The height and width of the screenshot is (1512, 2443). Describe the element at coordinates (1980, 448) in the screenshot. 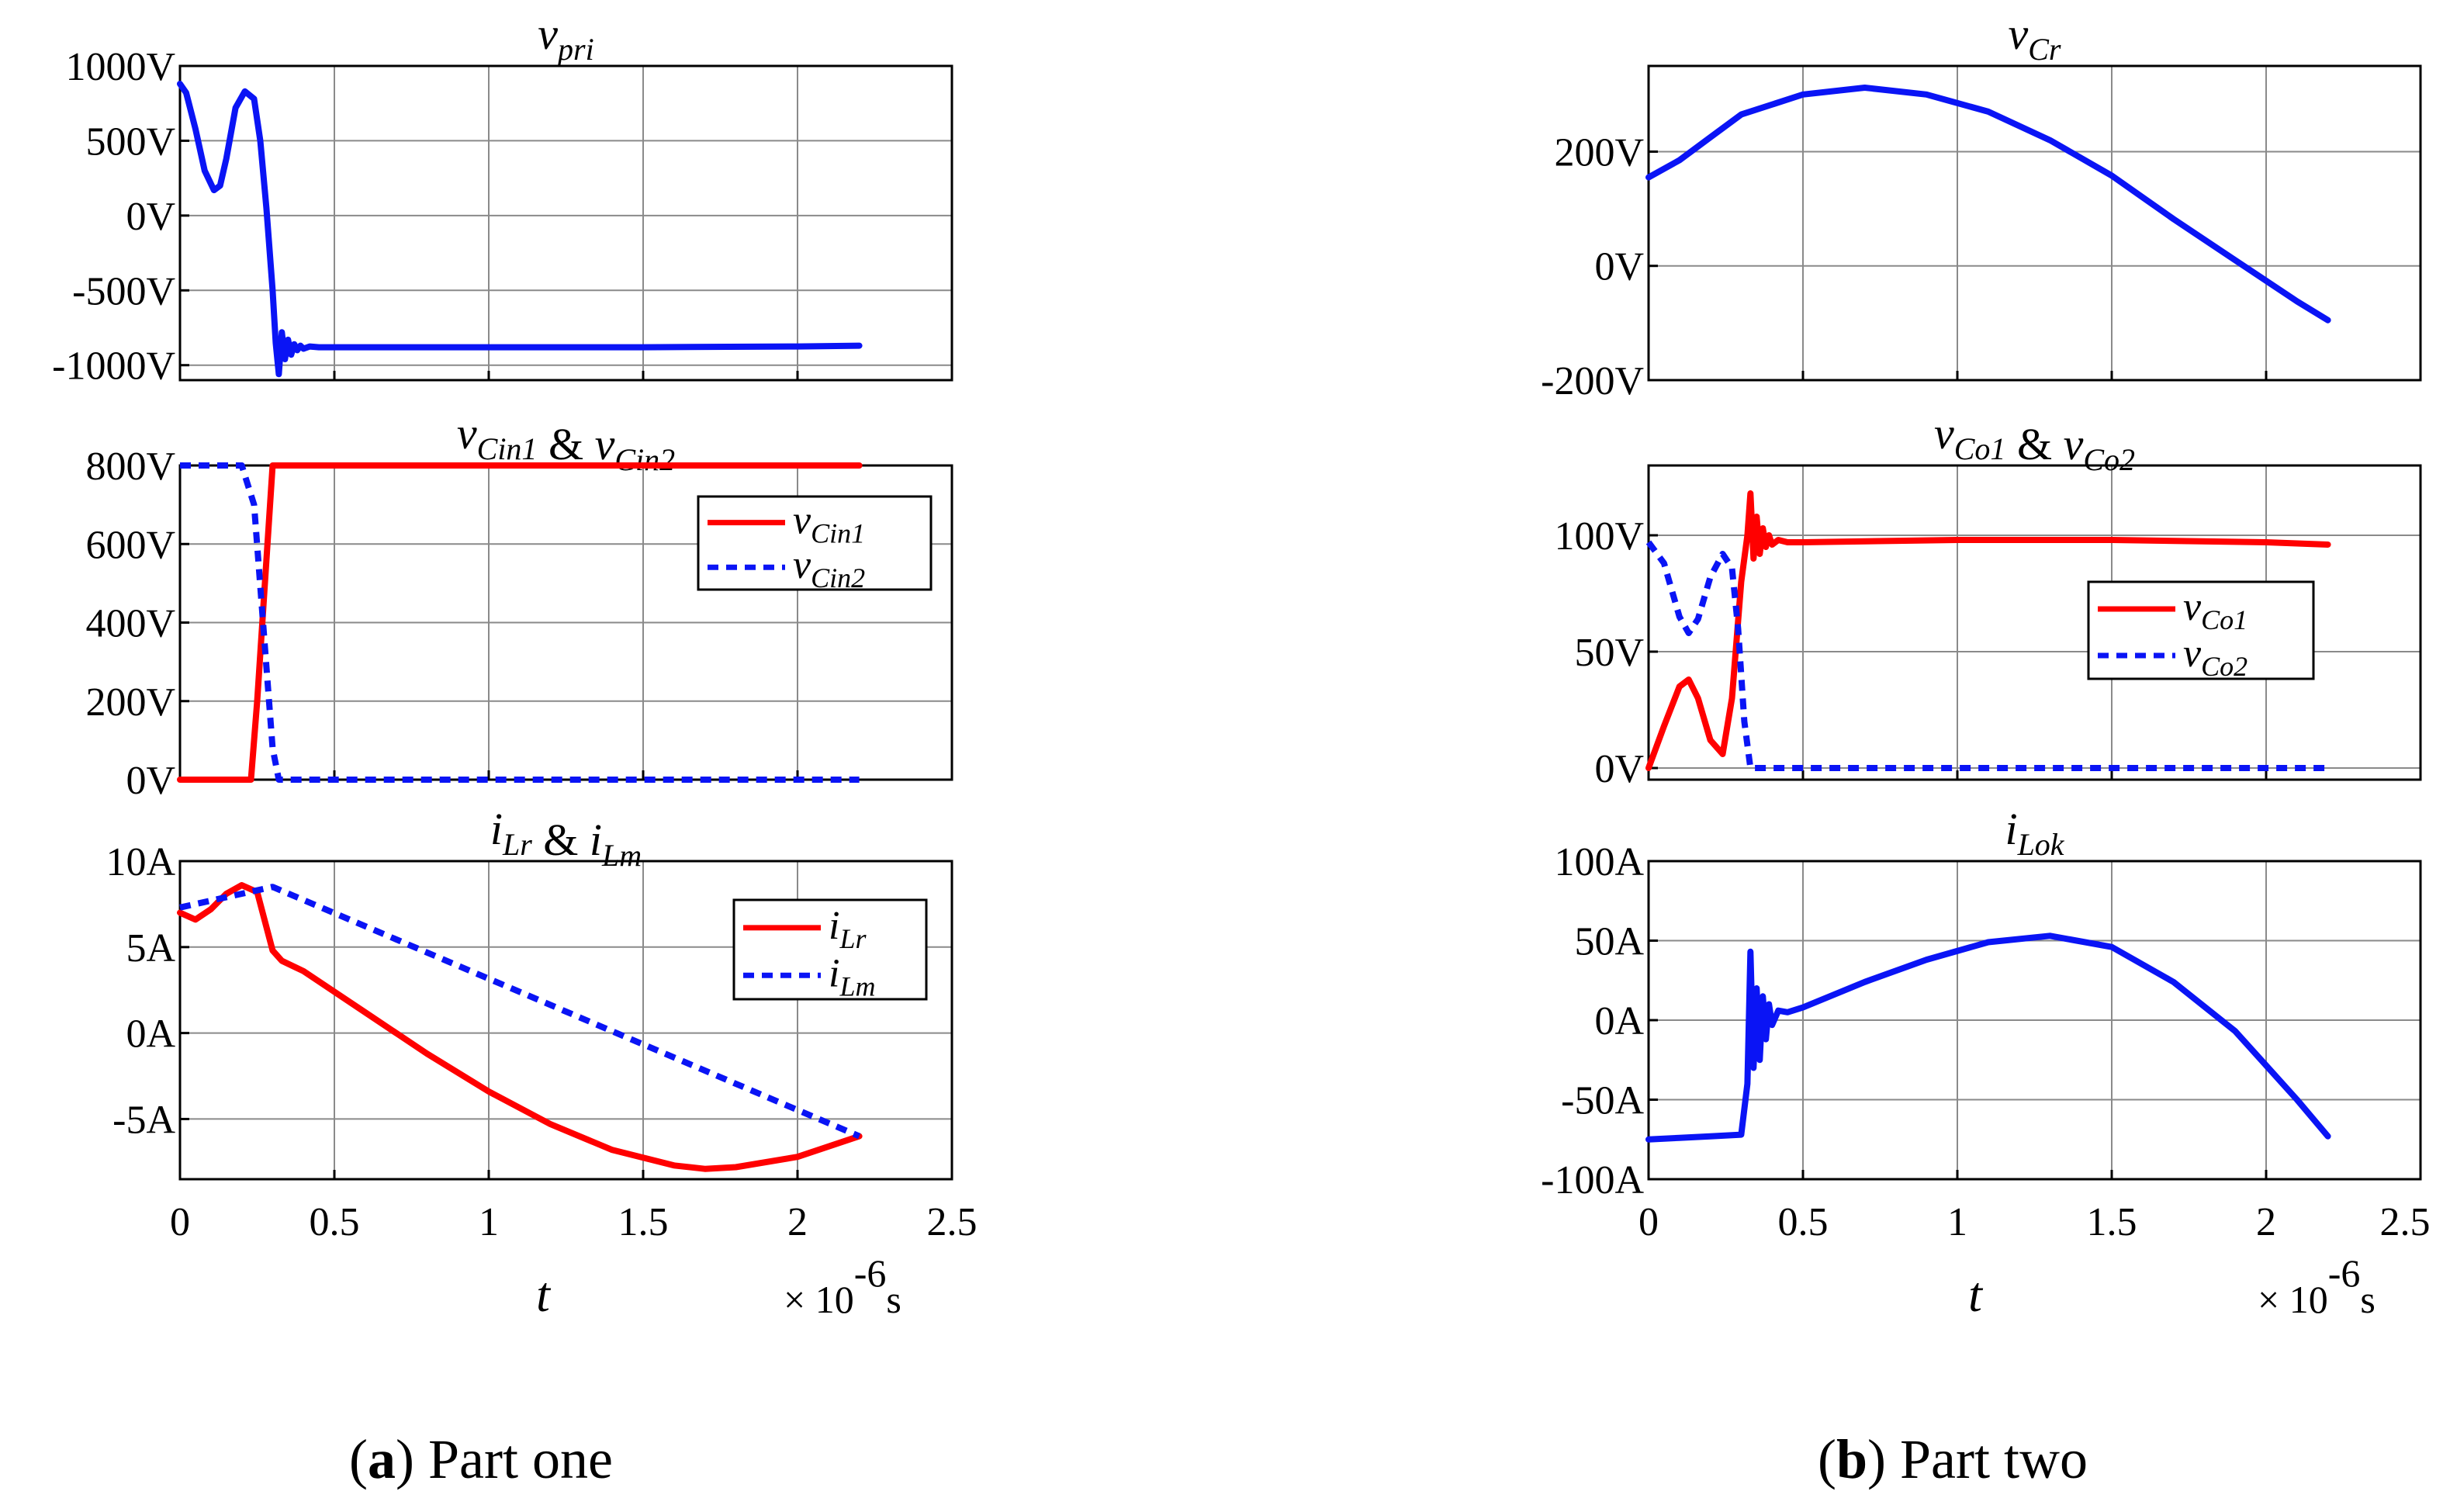

I see `title-subscript: Co1` at that location.